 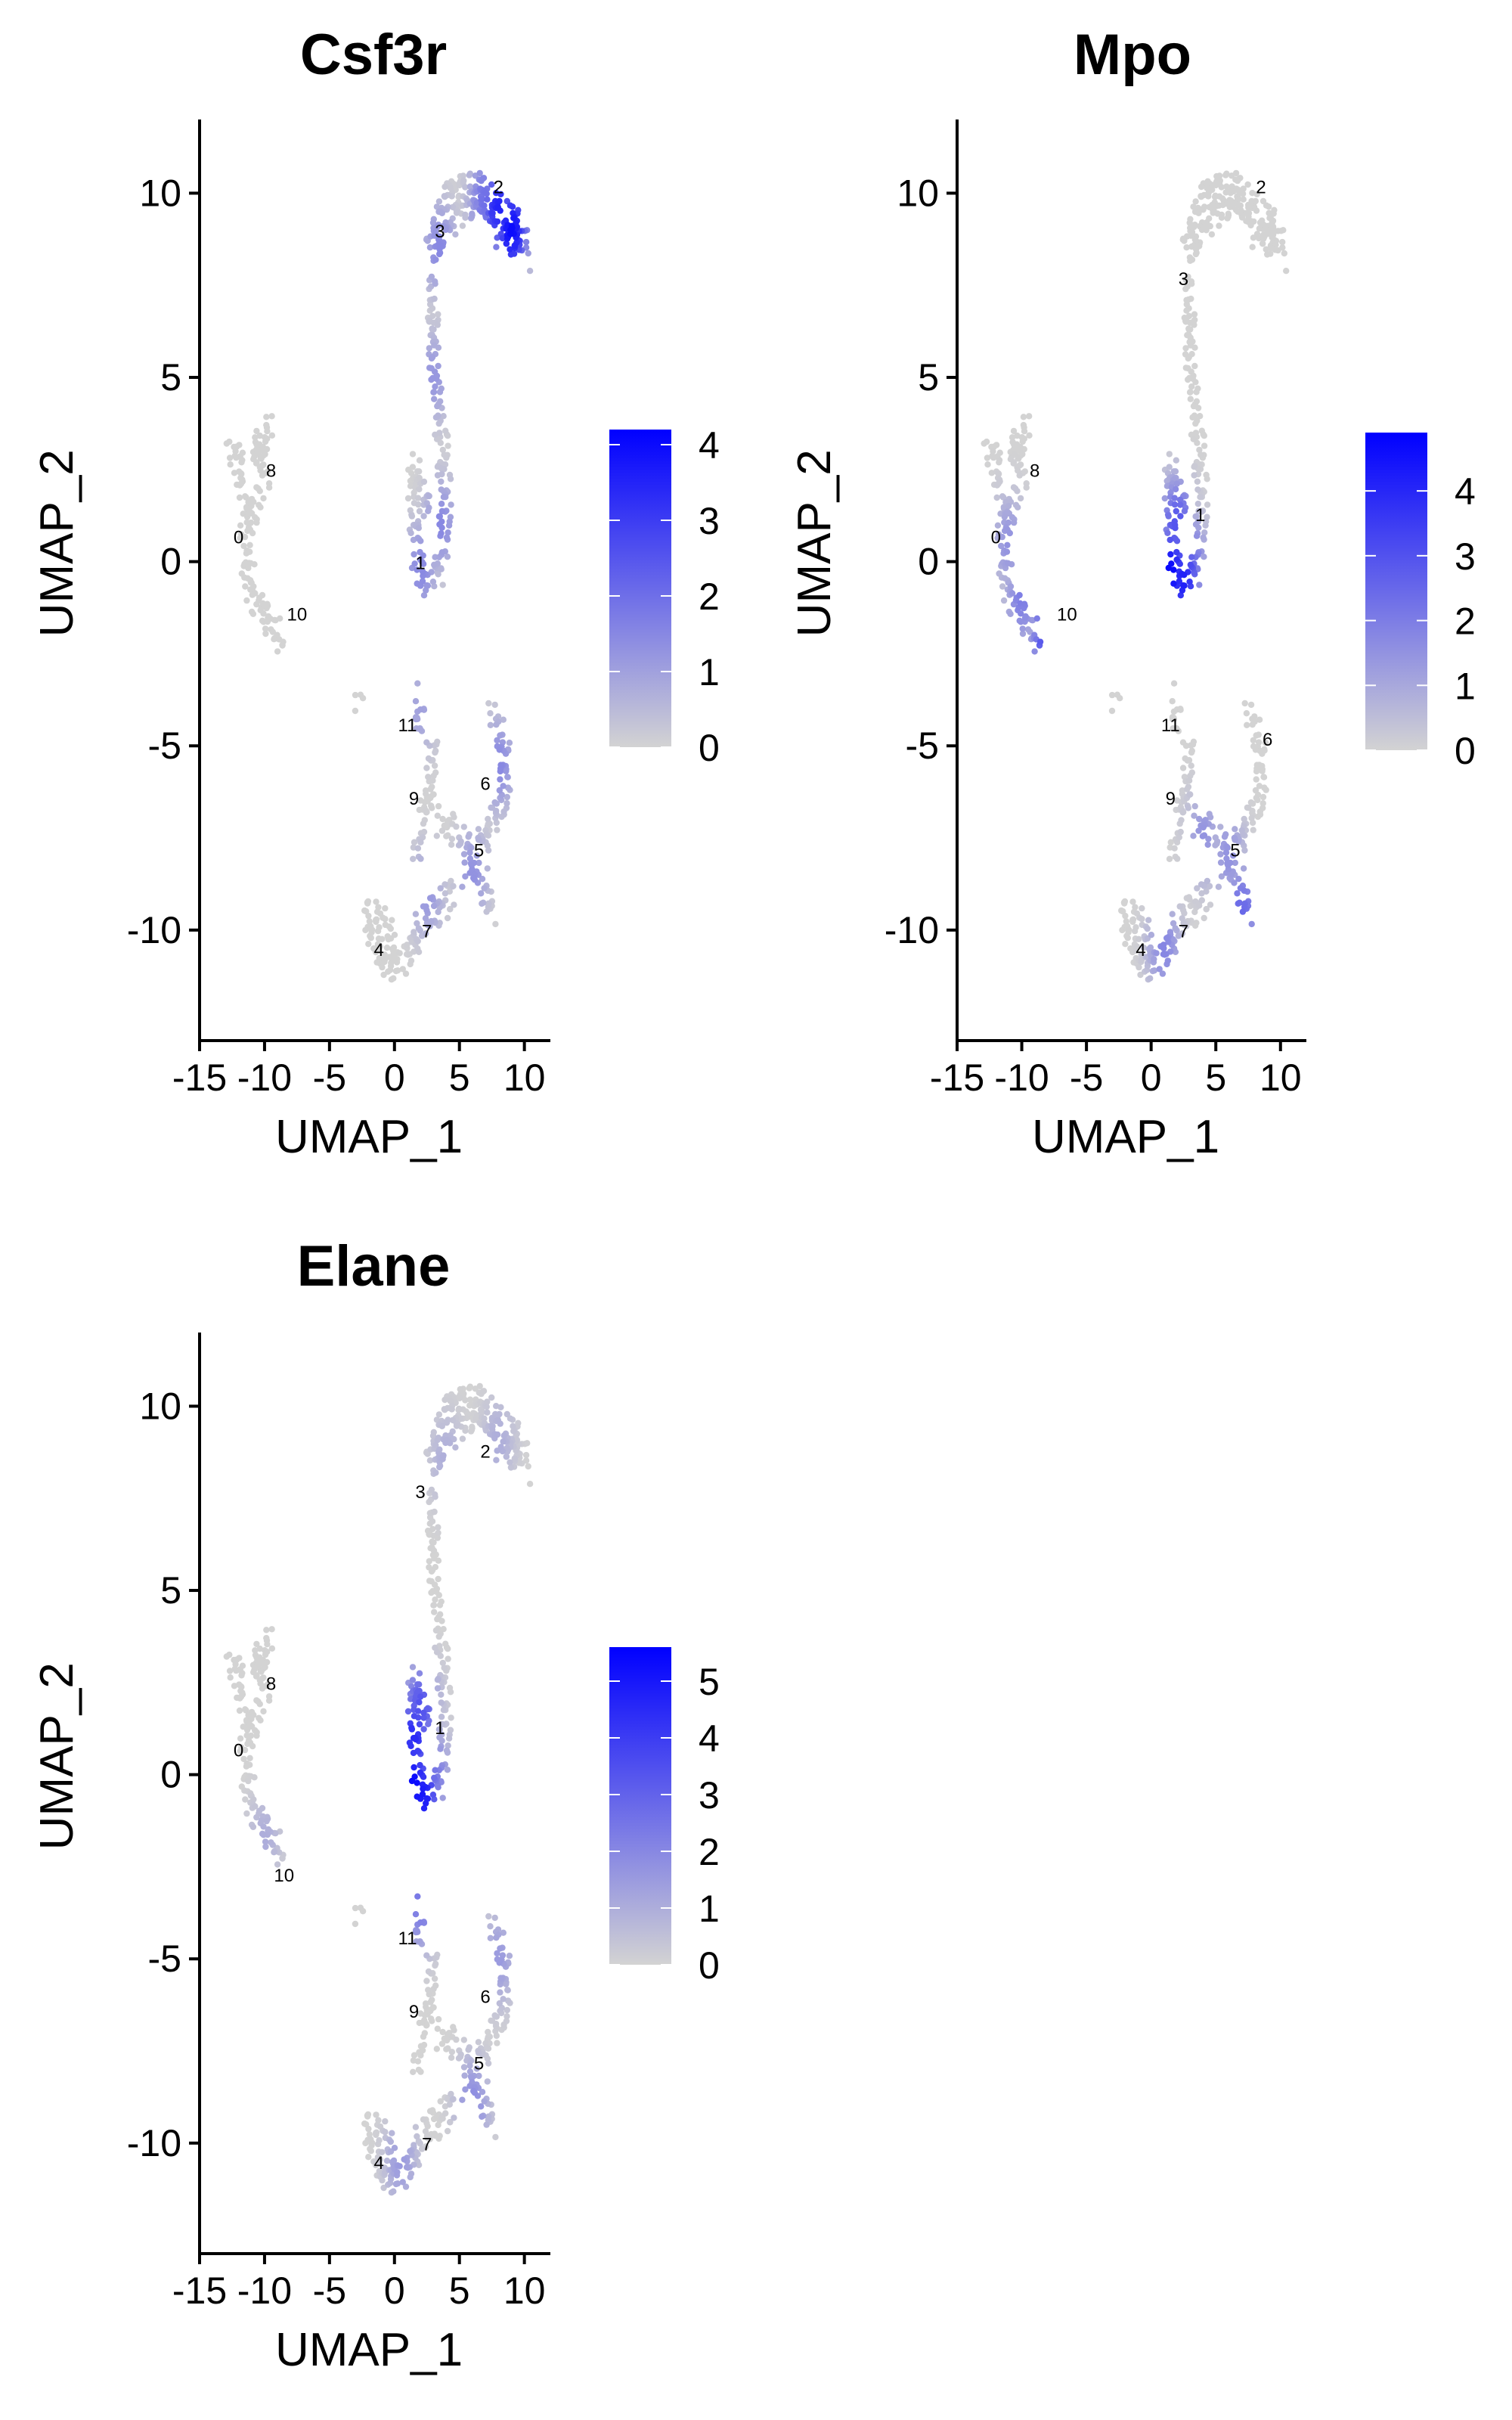 I want to click on x-tick-label: -10, so click(x=264, y=1077).